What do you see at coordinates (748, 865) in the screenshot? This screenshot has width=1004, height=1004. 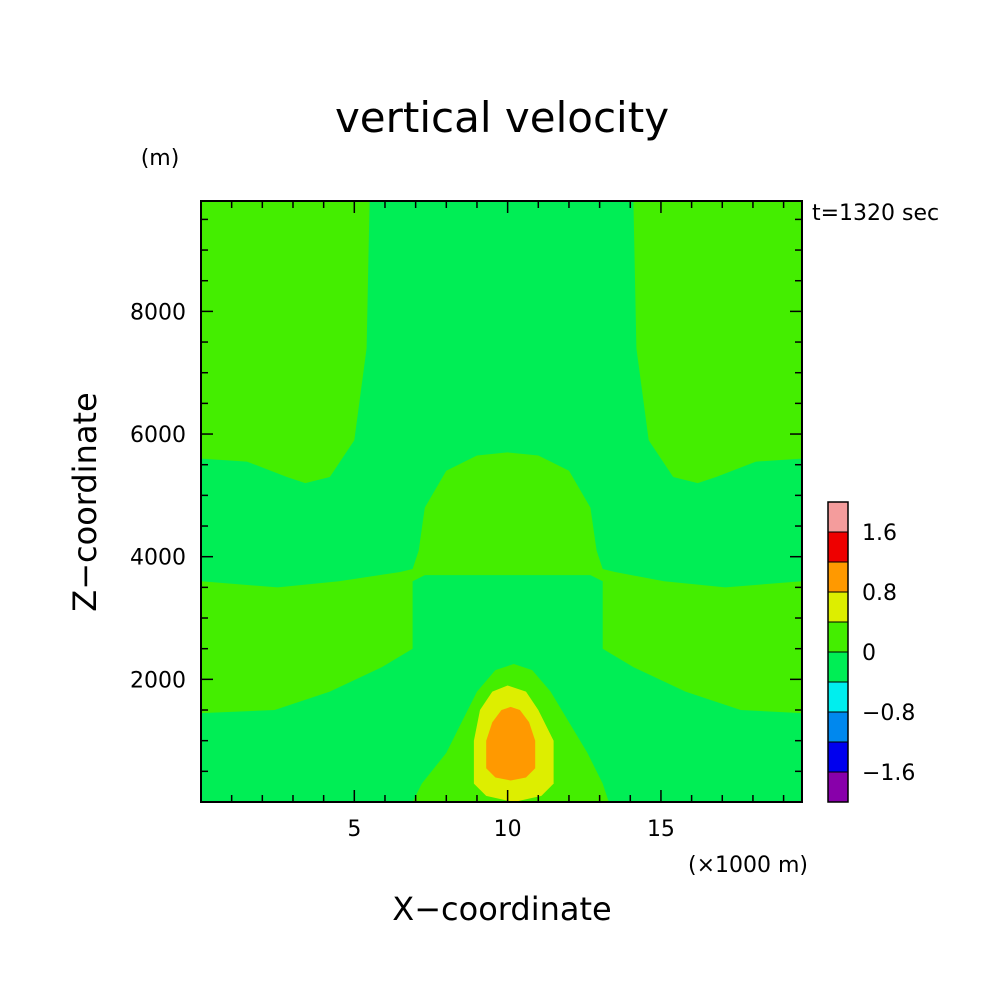 I see `x-unit-label: (×1000 m)` at bounding box center [748, 865].